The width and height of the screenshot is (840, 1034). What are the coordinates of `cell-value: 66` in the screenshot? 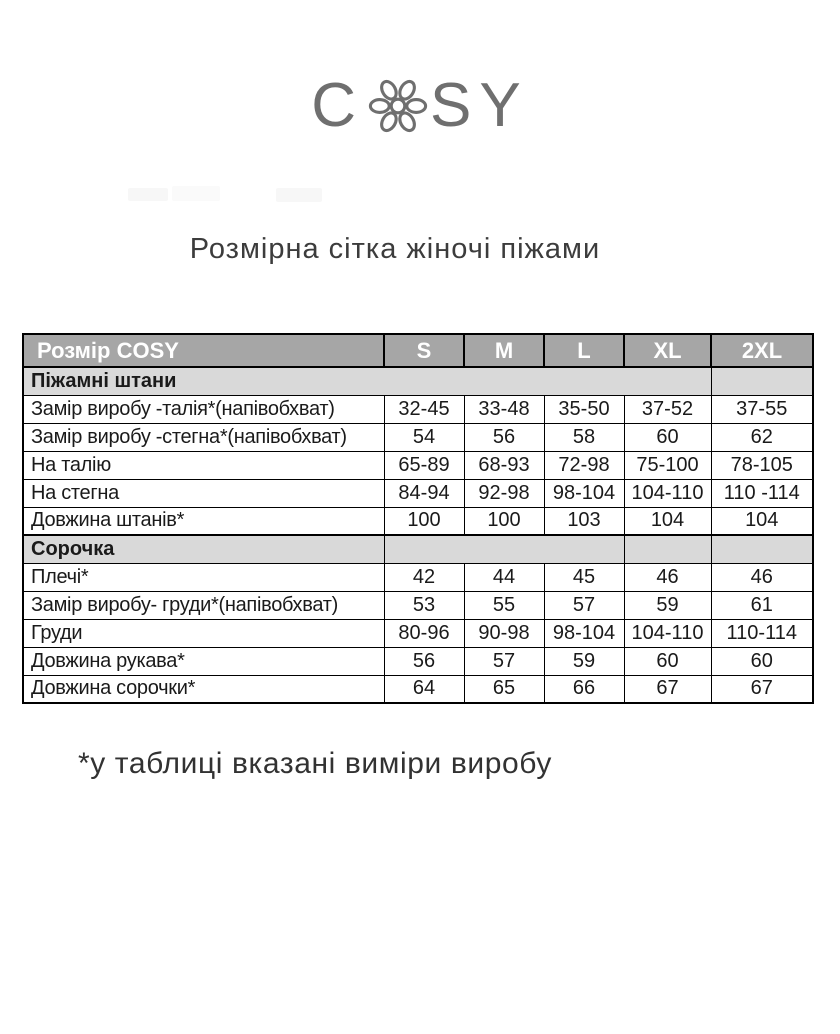 It's located at (584, 689).